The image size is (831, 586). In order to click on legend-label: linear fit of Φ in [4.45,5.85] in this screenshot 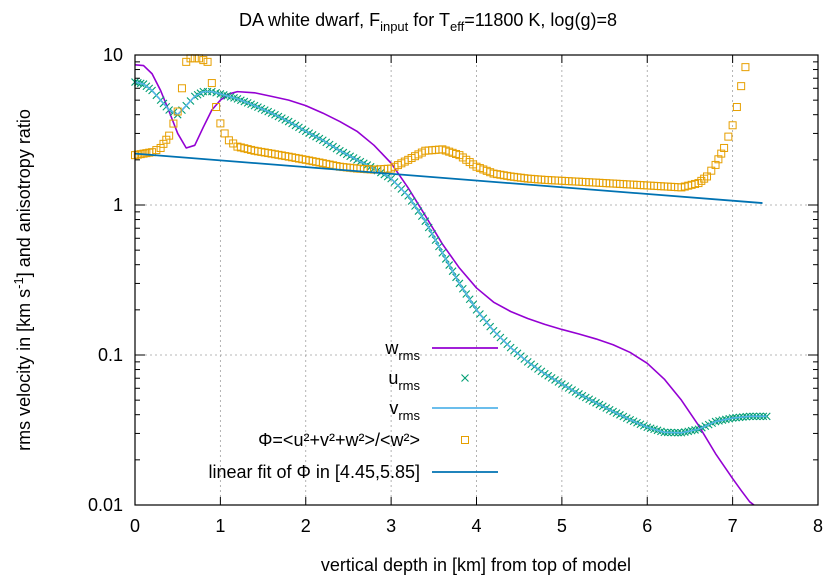, I will do `click(314, 472)`.